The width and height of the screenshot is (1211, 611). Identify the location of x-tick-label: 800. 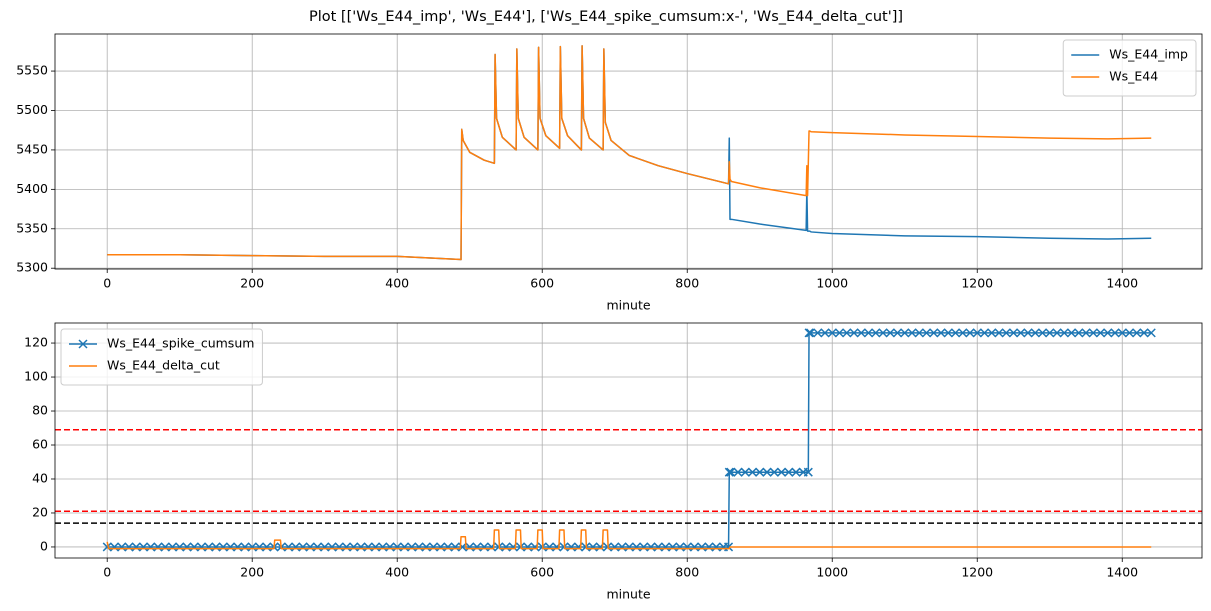
(687, 283).